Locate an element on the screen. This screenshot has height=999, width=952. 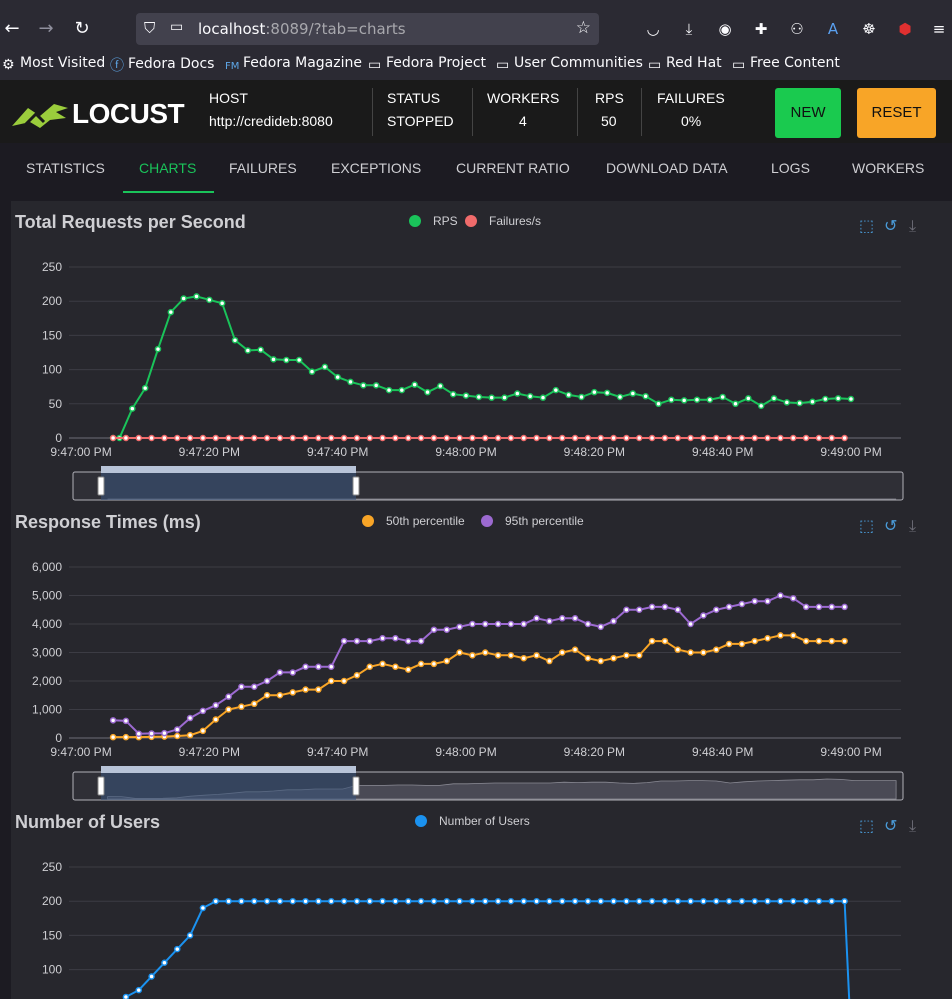
bookmark-free-content: ▭ Free Content is located at coordinates (786, 64).